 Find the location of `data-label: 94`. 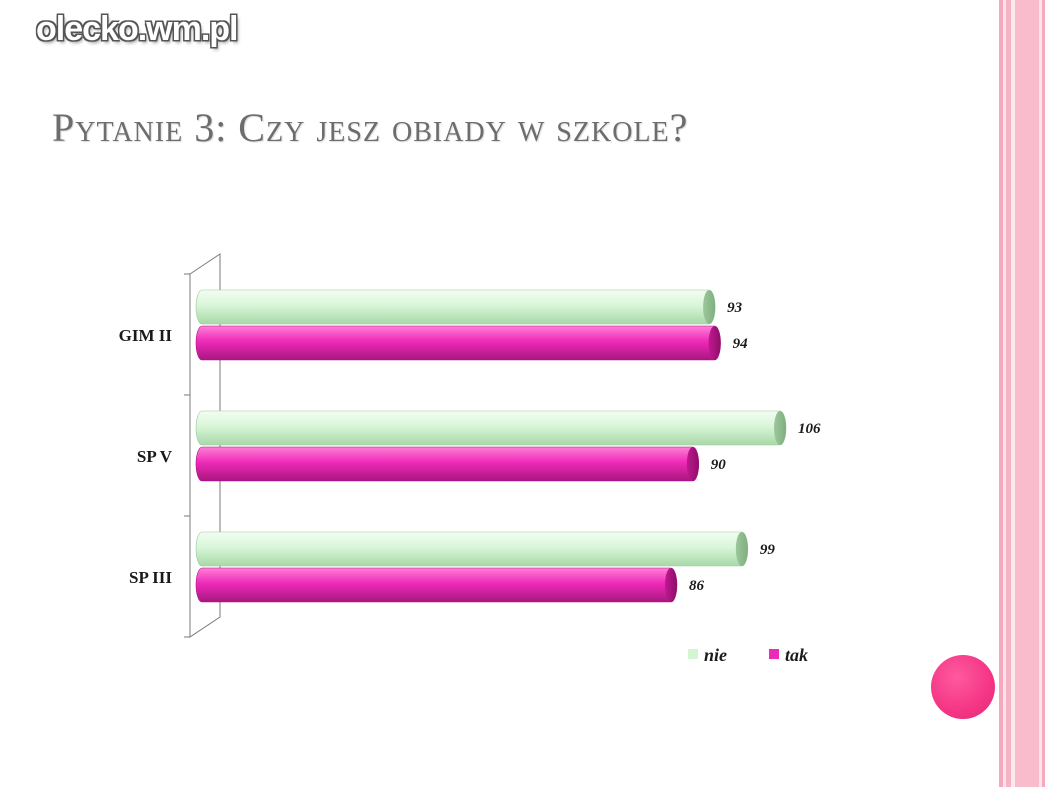

data-label: 94 is located at coordinates (741, 344).